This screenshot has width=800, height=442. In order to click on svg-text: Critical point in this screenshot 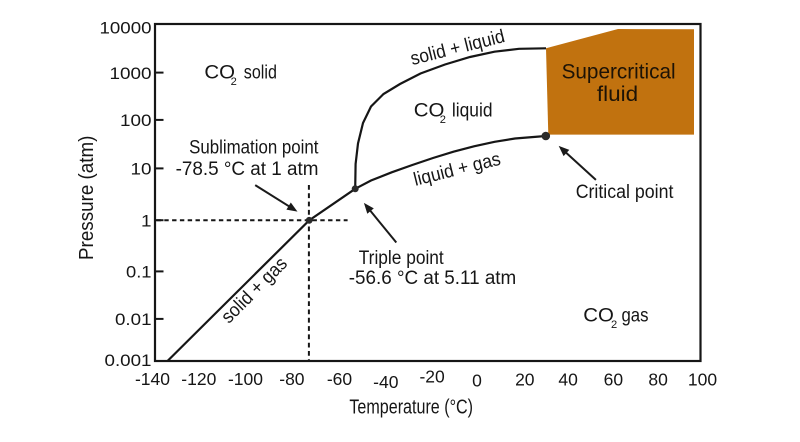, I will do `click(625, 192)`.